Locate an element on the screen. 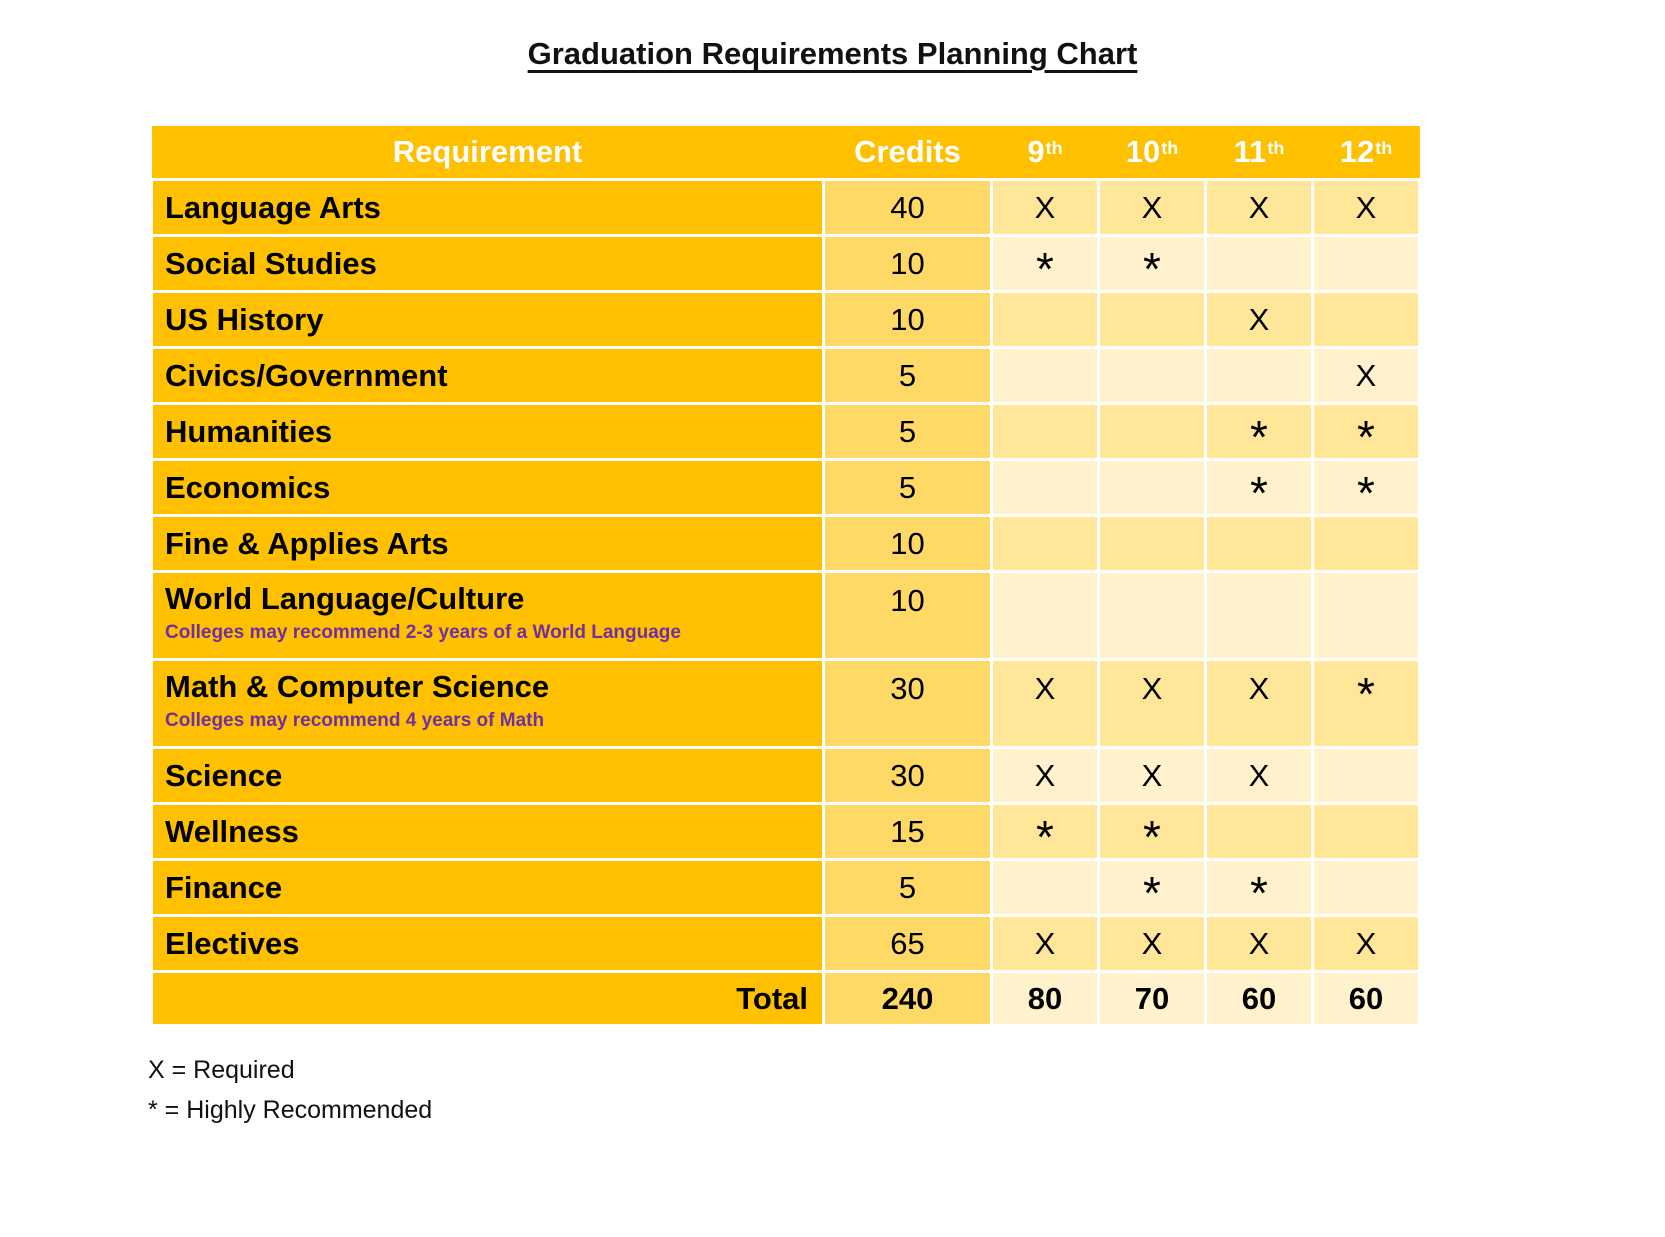 This screenshot has height=1237, width=1665. requirement-label: Finance is located at coordinates (224, 887).